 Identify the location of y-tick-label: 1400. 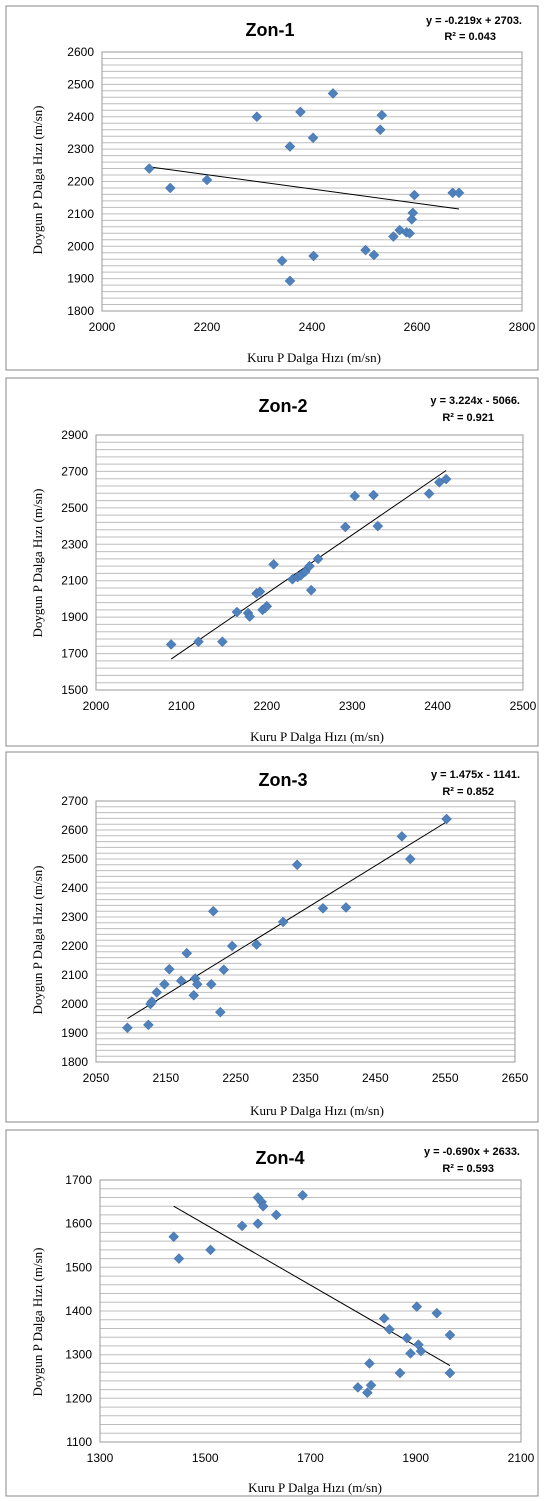
(78, 1311).